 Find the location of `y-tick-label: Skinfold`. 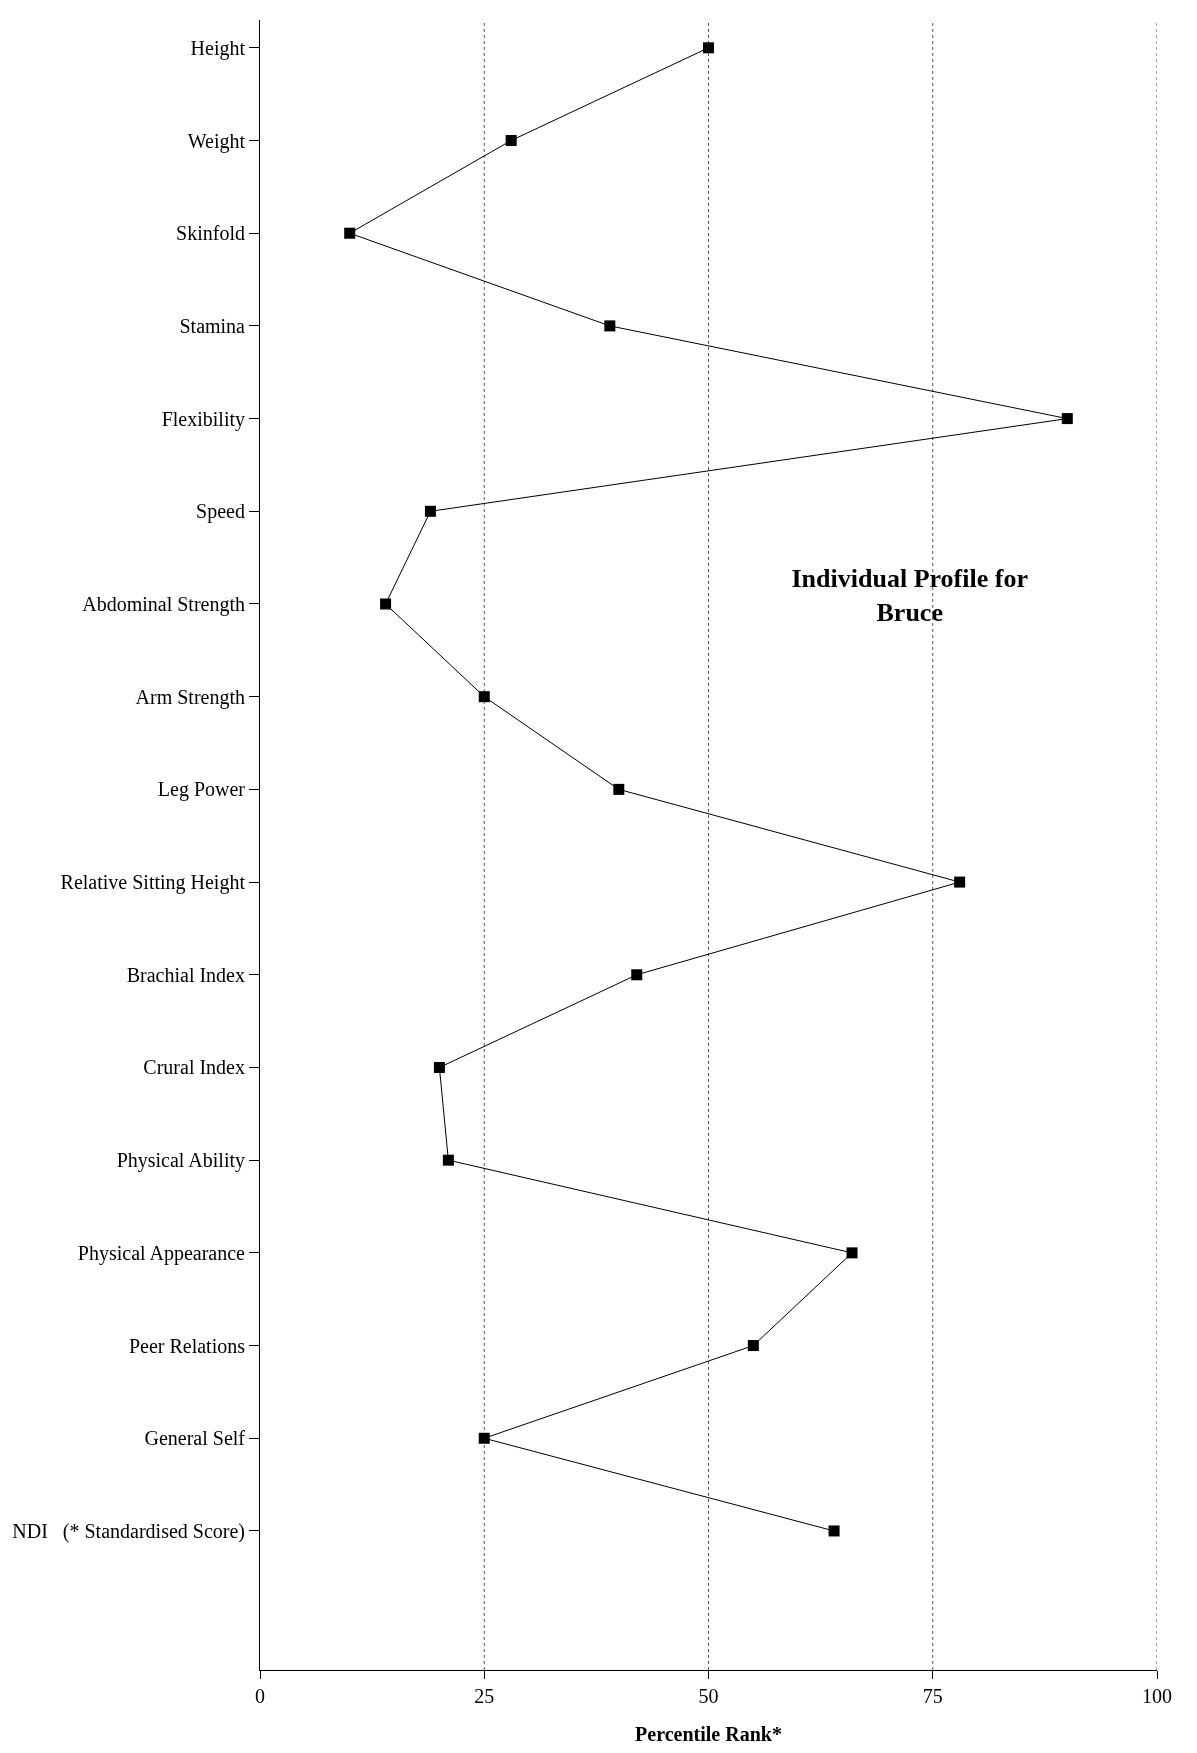

y-tick-label: Skinfold is located at coordinates (210, 233).